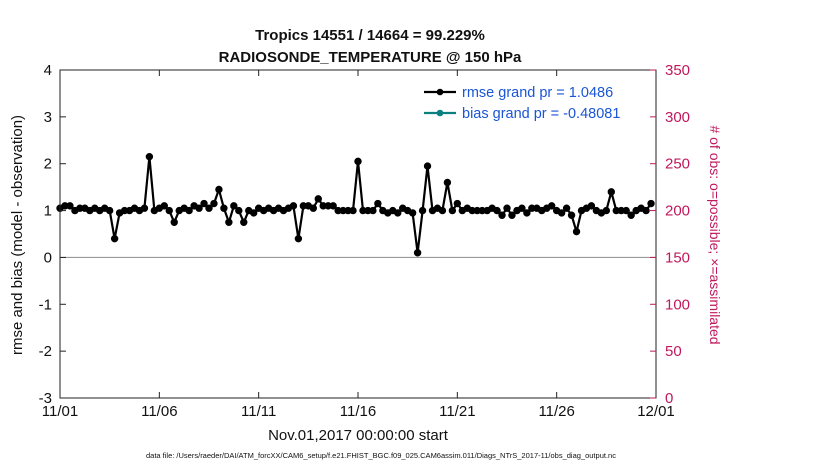 The image size is (830, 470). Describe the element at coordinates (370, 35) in the screenshot. I see `chart-title: Tropics 14551 / 14664 = 99.229%` at that location.